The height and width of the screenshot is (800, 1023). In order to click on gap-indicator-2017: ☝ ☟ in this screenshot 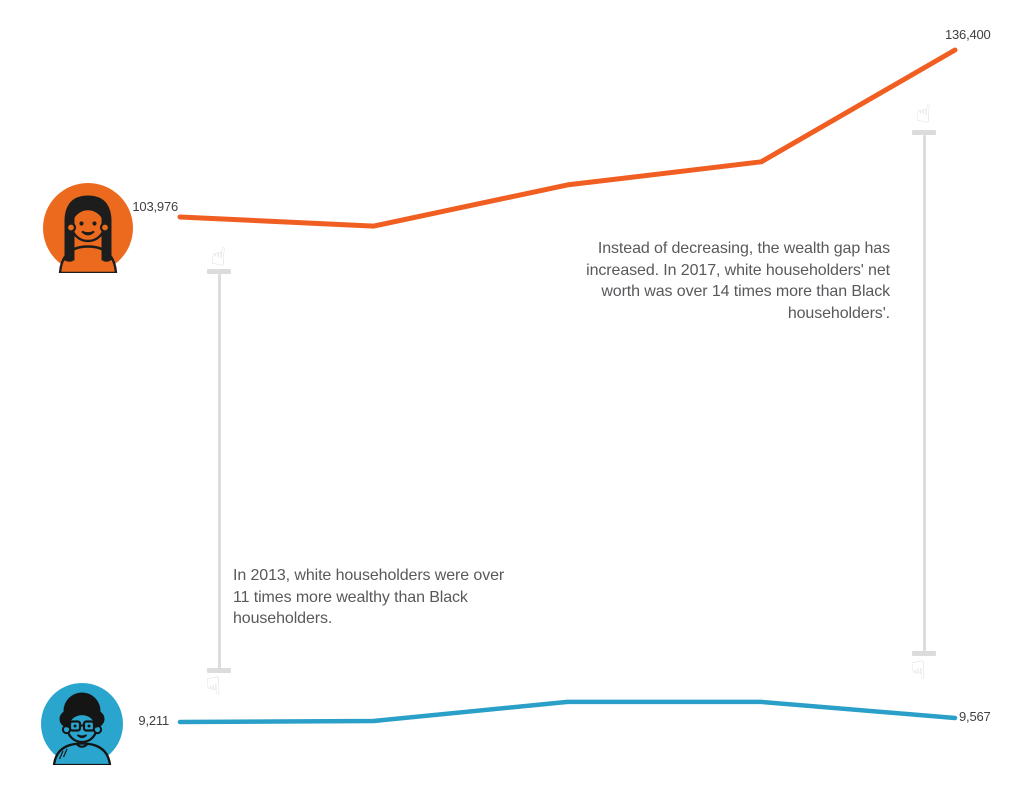, I will do `click(923, 394)`.